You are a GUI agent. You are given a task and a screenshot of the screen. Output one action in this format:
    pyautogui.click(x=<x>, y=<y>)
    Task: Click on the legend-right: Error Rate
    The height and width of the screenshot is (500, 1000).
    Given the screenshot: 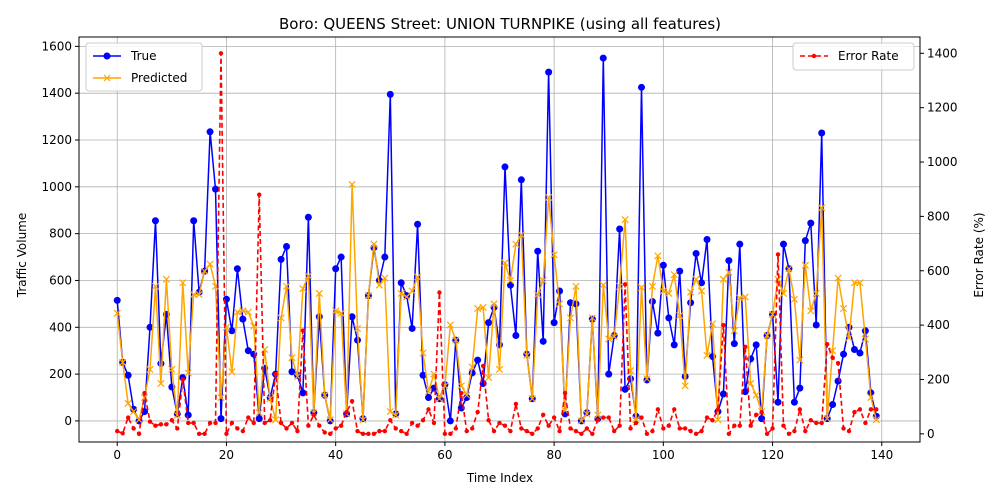 What is the action you would take?
    pyautogui.click(x=853, y=56)
    